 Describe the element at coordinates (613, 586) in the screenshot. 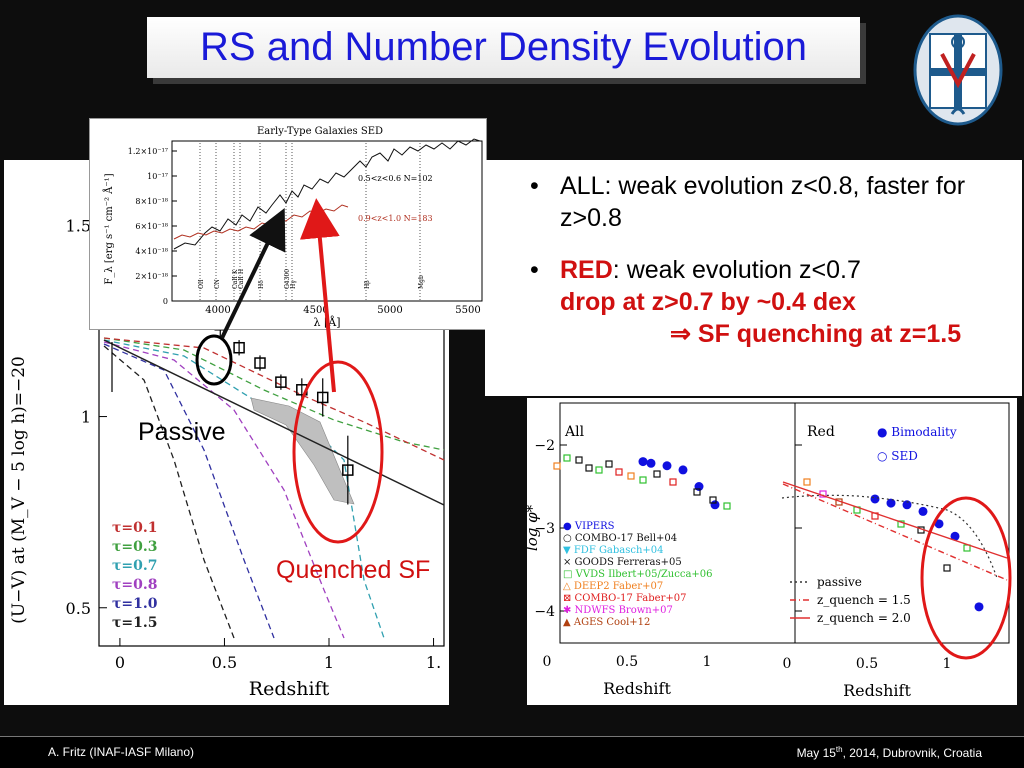

I see `lf-legend-all-entry: △ DEEP2 Faber+07` at that location.